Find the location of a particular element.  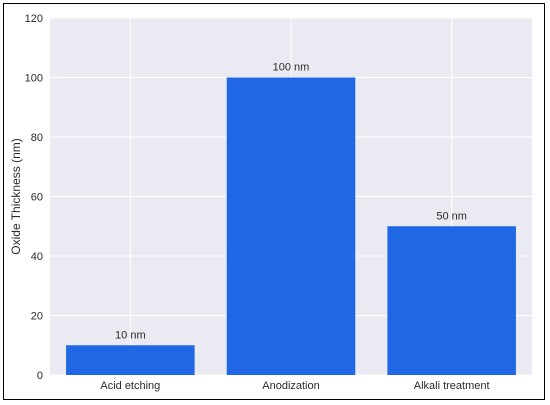

x-tick-label: Alkali treatment is located at coordinates (452, 386).